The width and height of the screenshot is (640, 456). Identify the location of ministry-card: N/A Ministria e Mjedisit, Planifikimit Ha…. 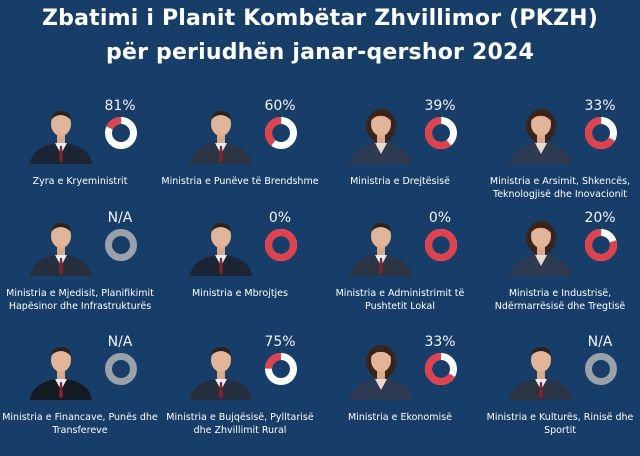
(80, 271).